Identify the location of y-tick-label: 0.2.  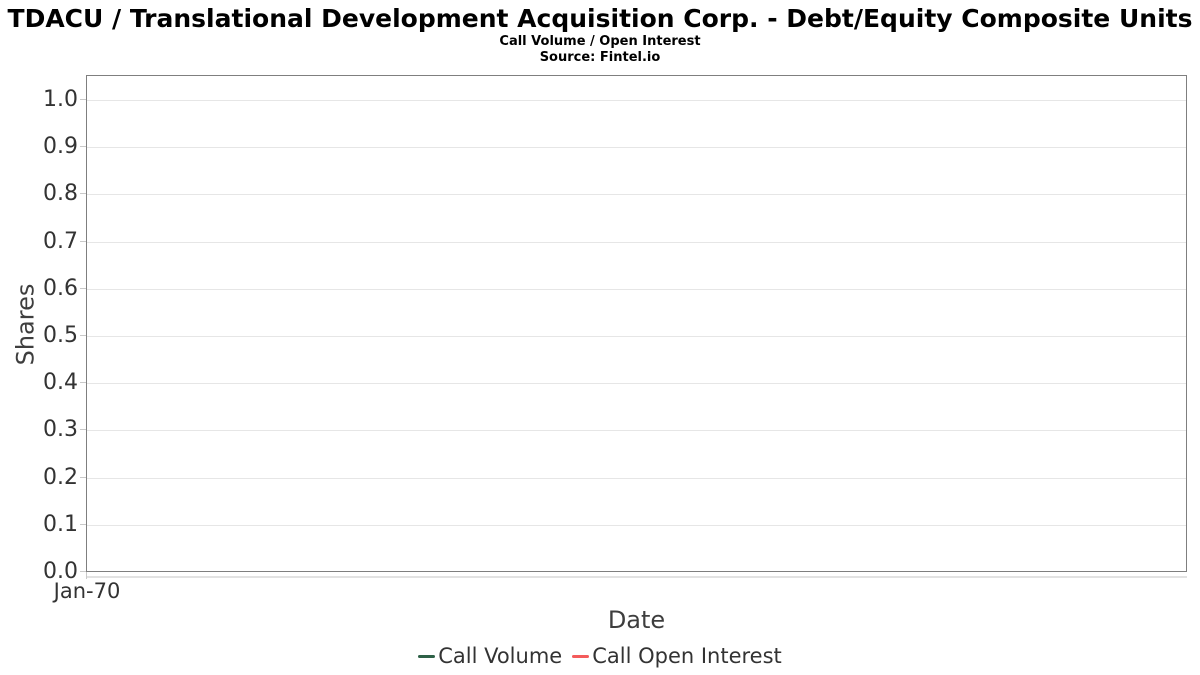
(60, 477).